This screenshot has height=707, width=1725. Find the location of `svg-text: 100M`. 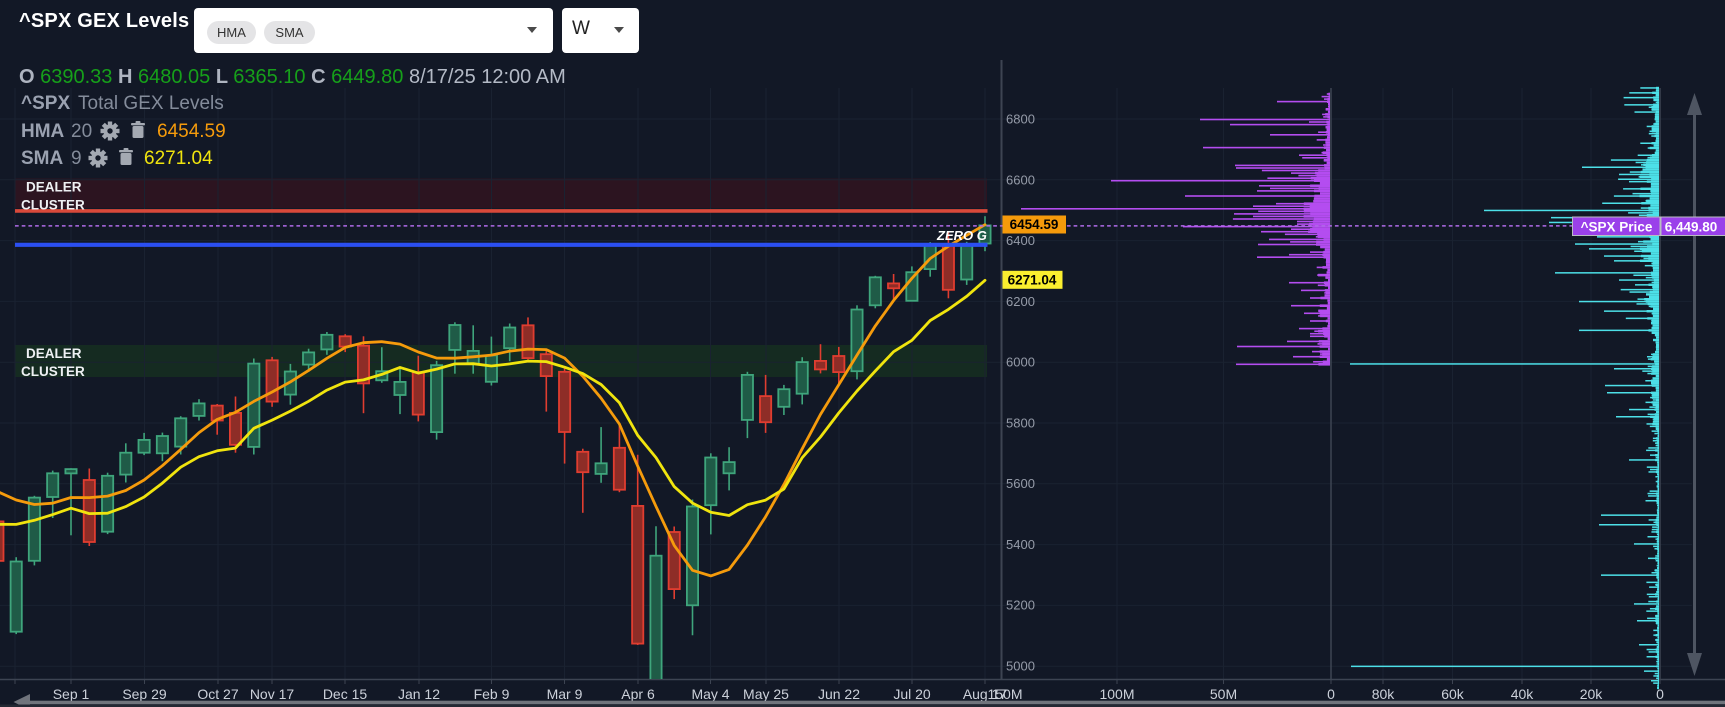

svg-text: 100M is located at coordinates (1116, 694).